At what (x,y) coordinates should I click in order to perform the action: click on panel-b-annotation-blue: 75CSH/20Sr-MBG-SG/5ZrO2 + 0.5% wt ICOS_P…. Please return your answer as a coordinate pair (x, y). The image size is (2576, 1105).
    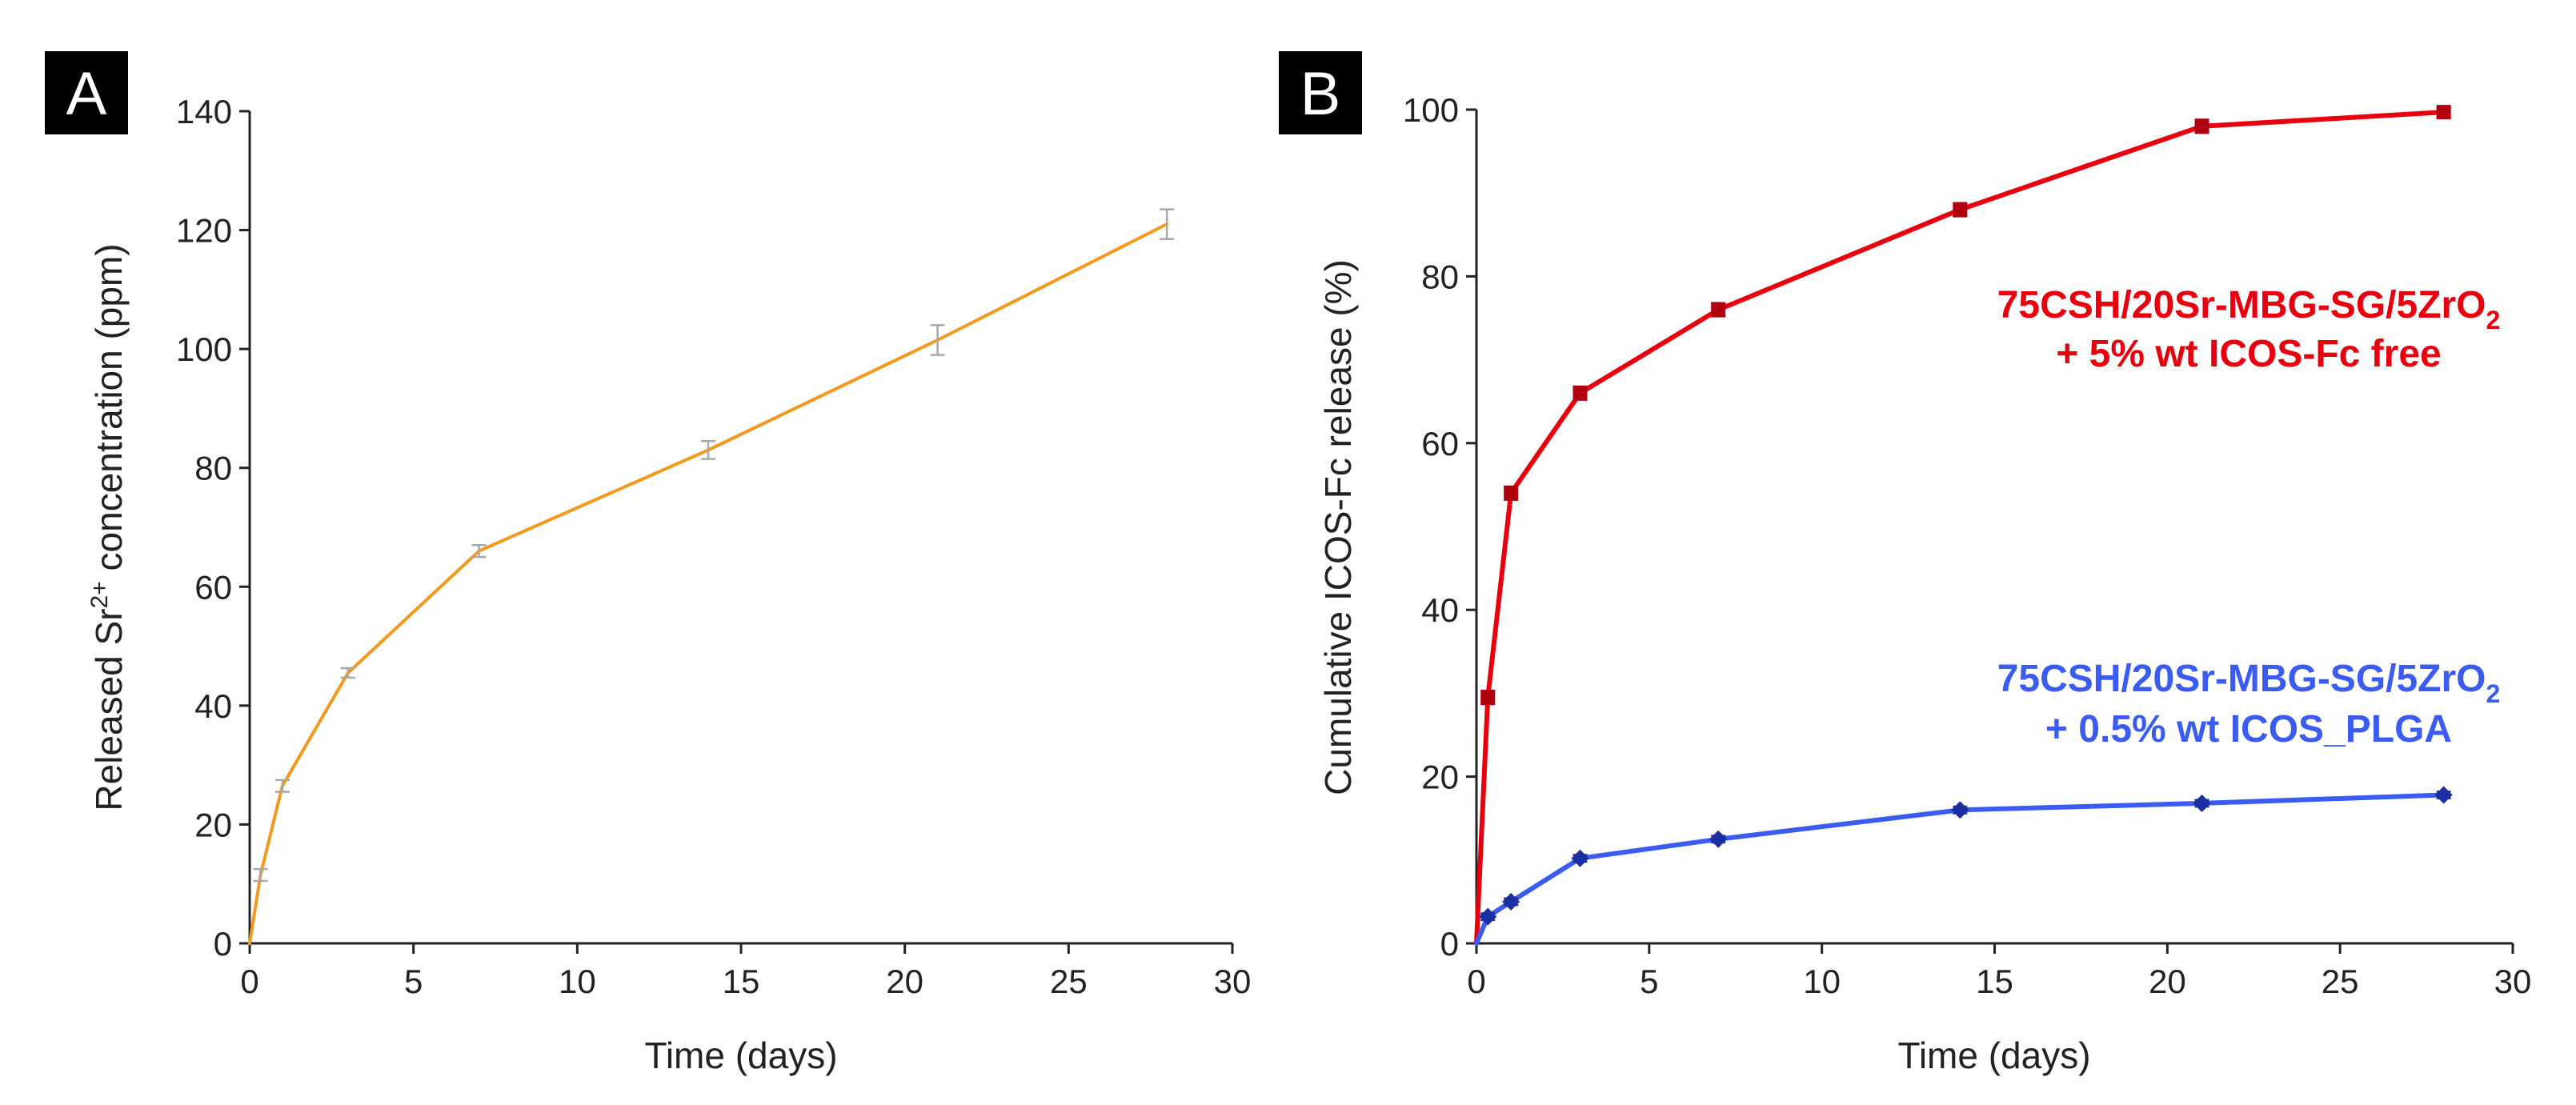
    Looking at the image, I should click on (2249, 704).